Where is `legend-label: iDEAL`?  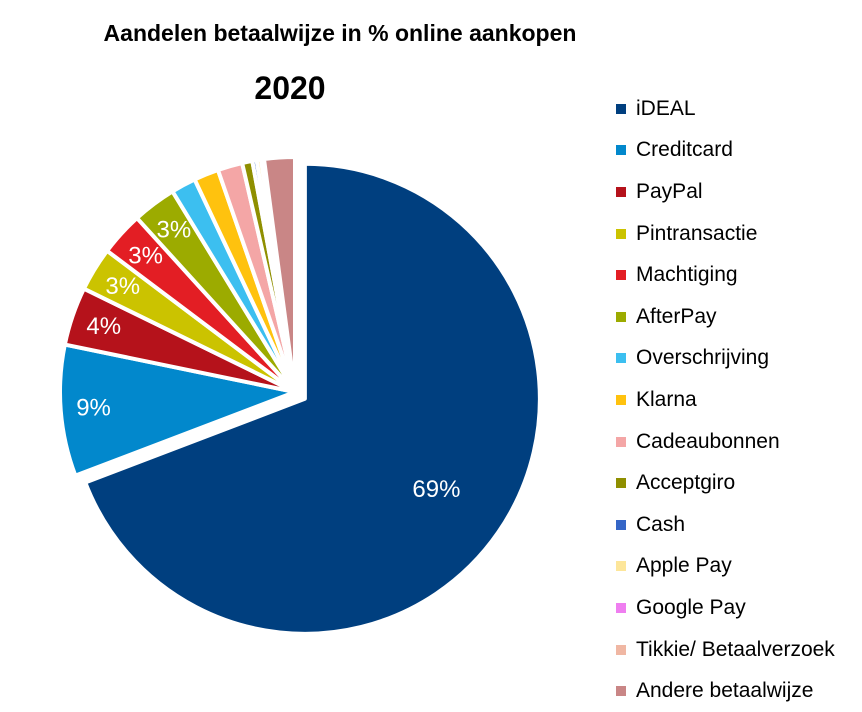 legend-label: iDEAL is located at coordinates (666, 108).